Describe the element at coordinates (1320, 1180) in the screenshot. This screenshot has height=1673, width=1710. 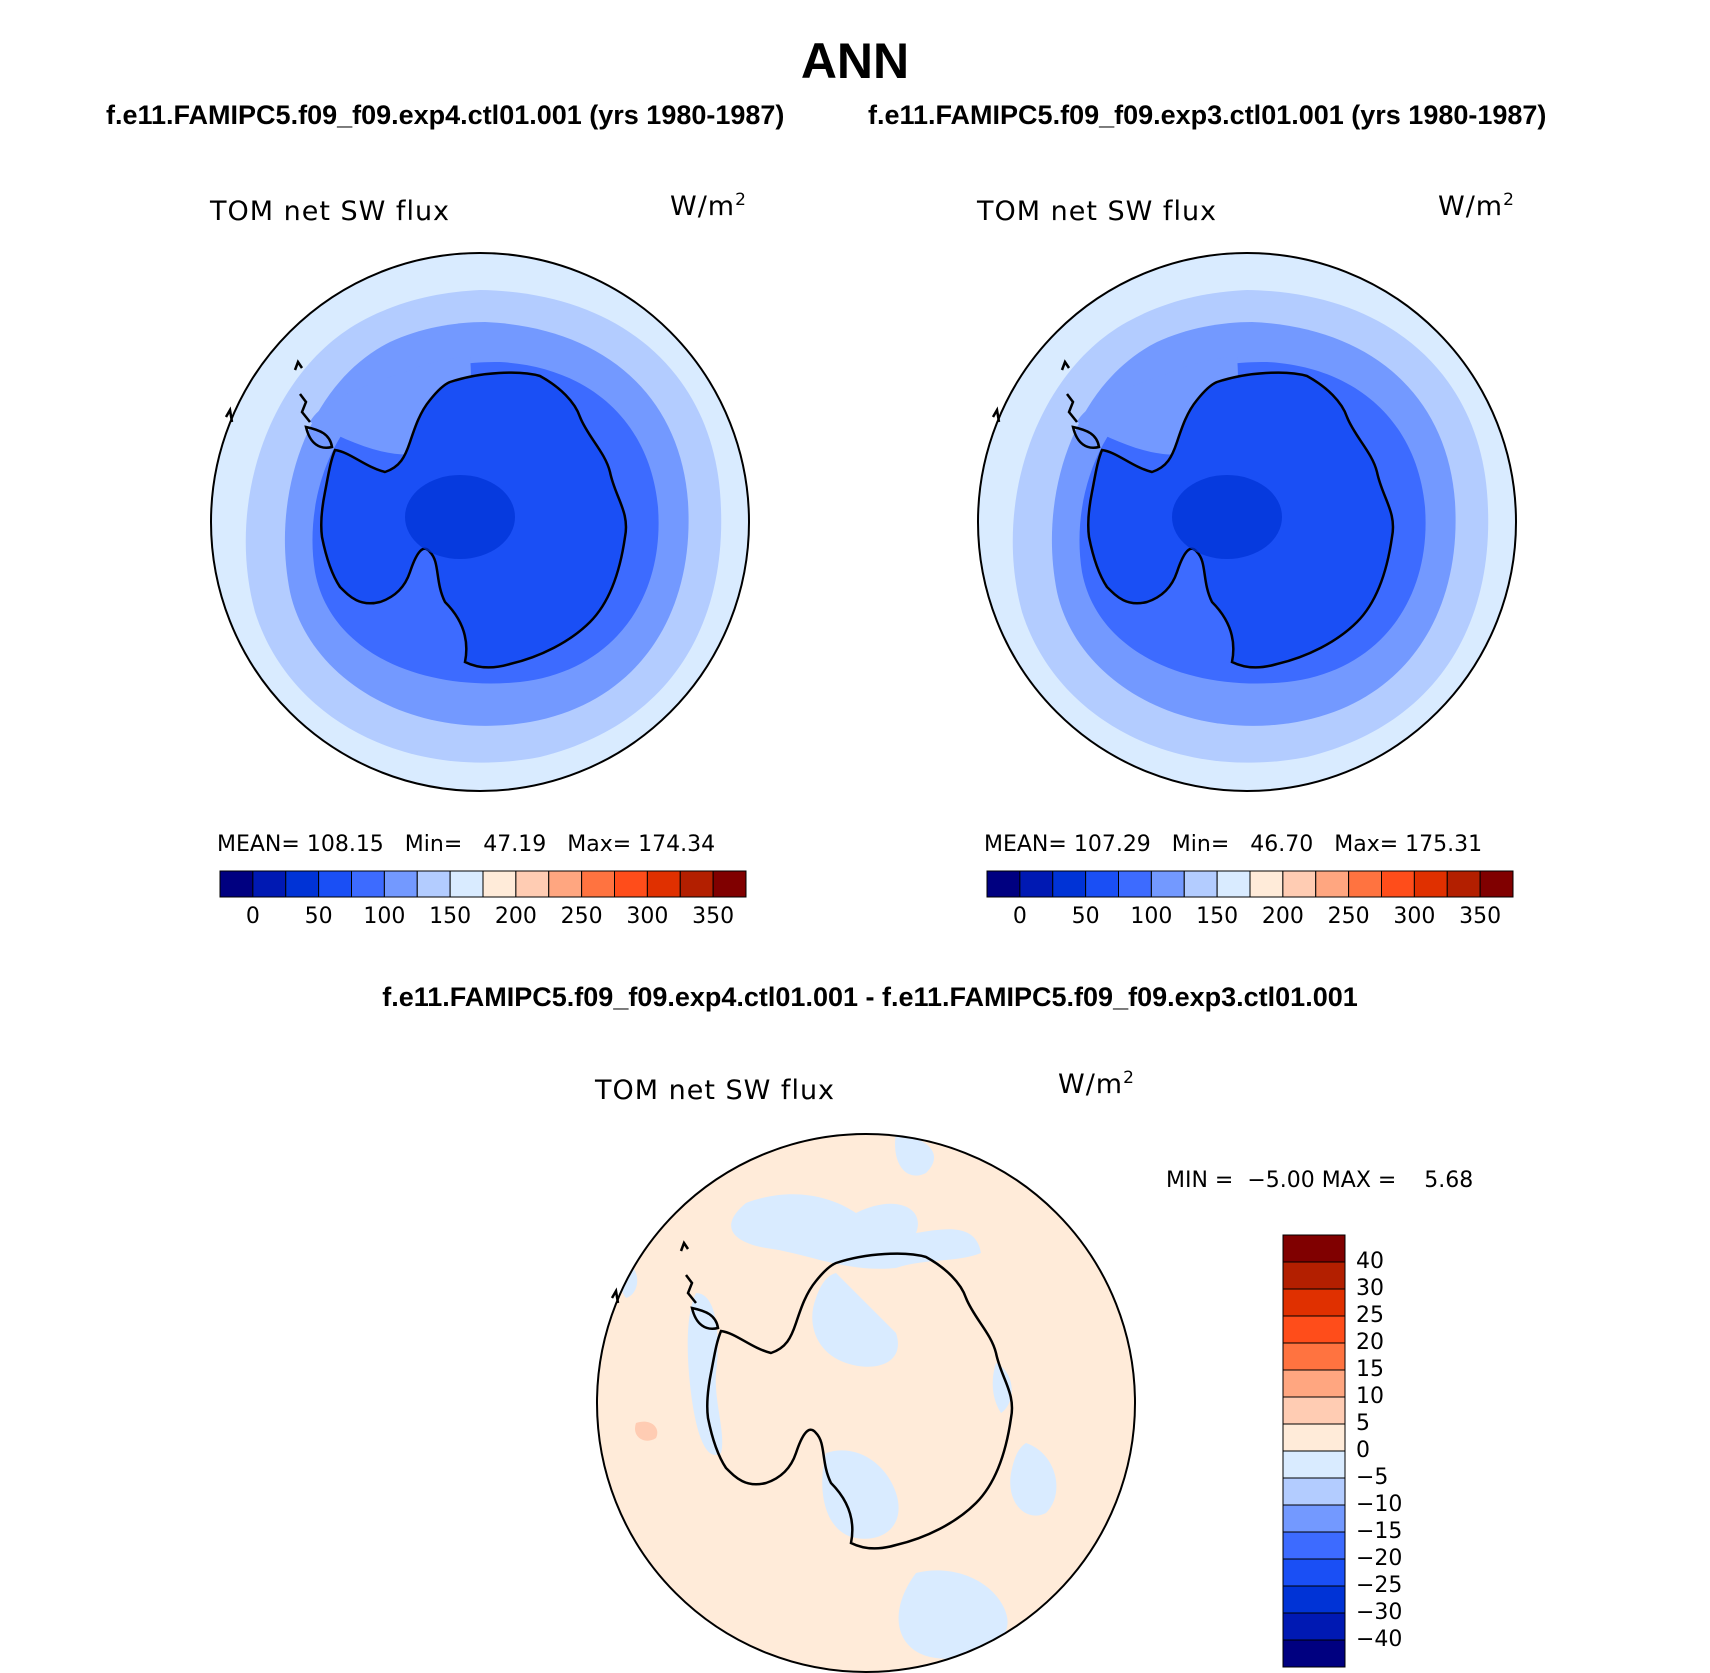
I see `diff-panel-stats: MIN = −5.00 MAX = 5.68` at that location.